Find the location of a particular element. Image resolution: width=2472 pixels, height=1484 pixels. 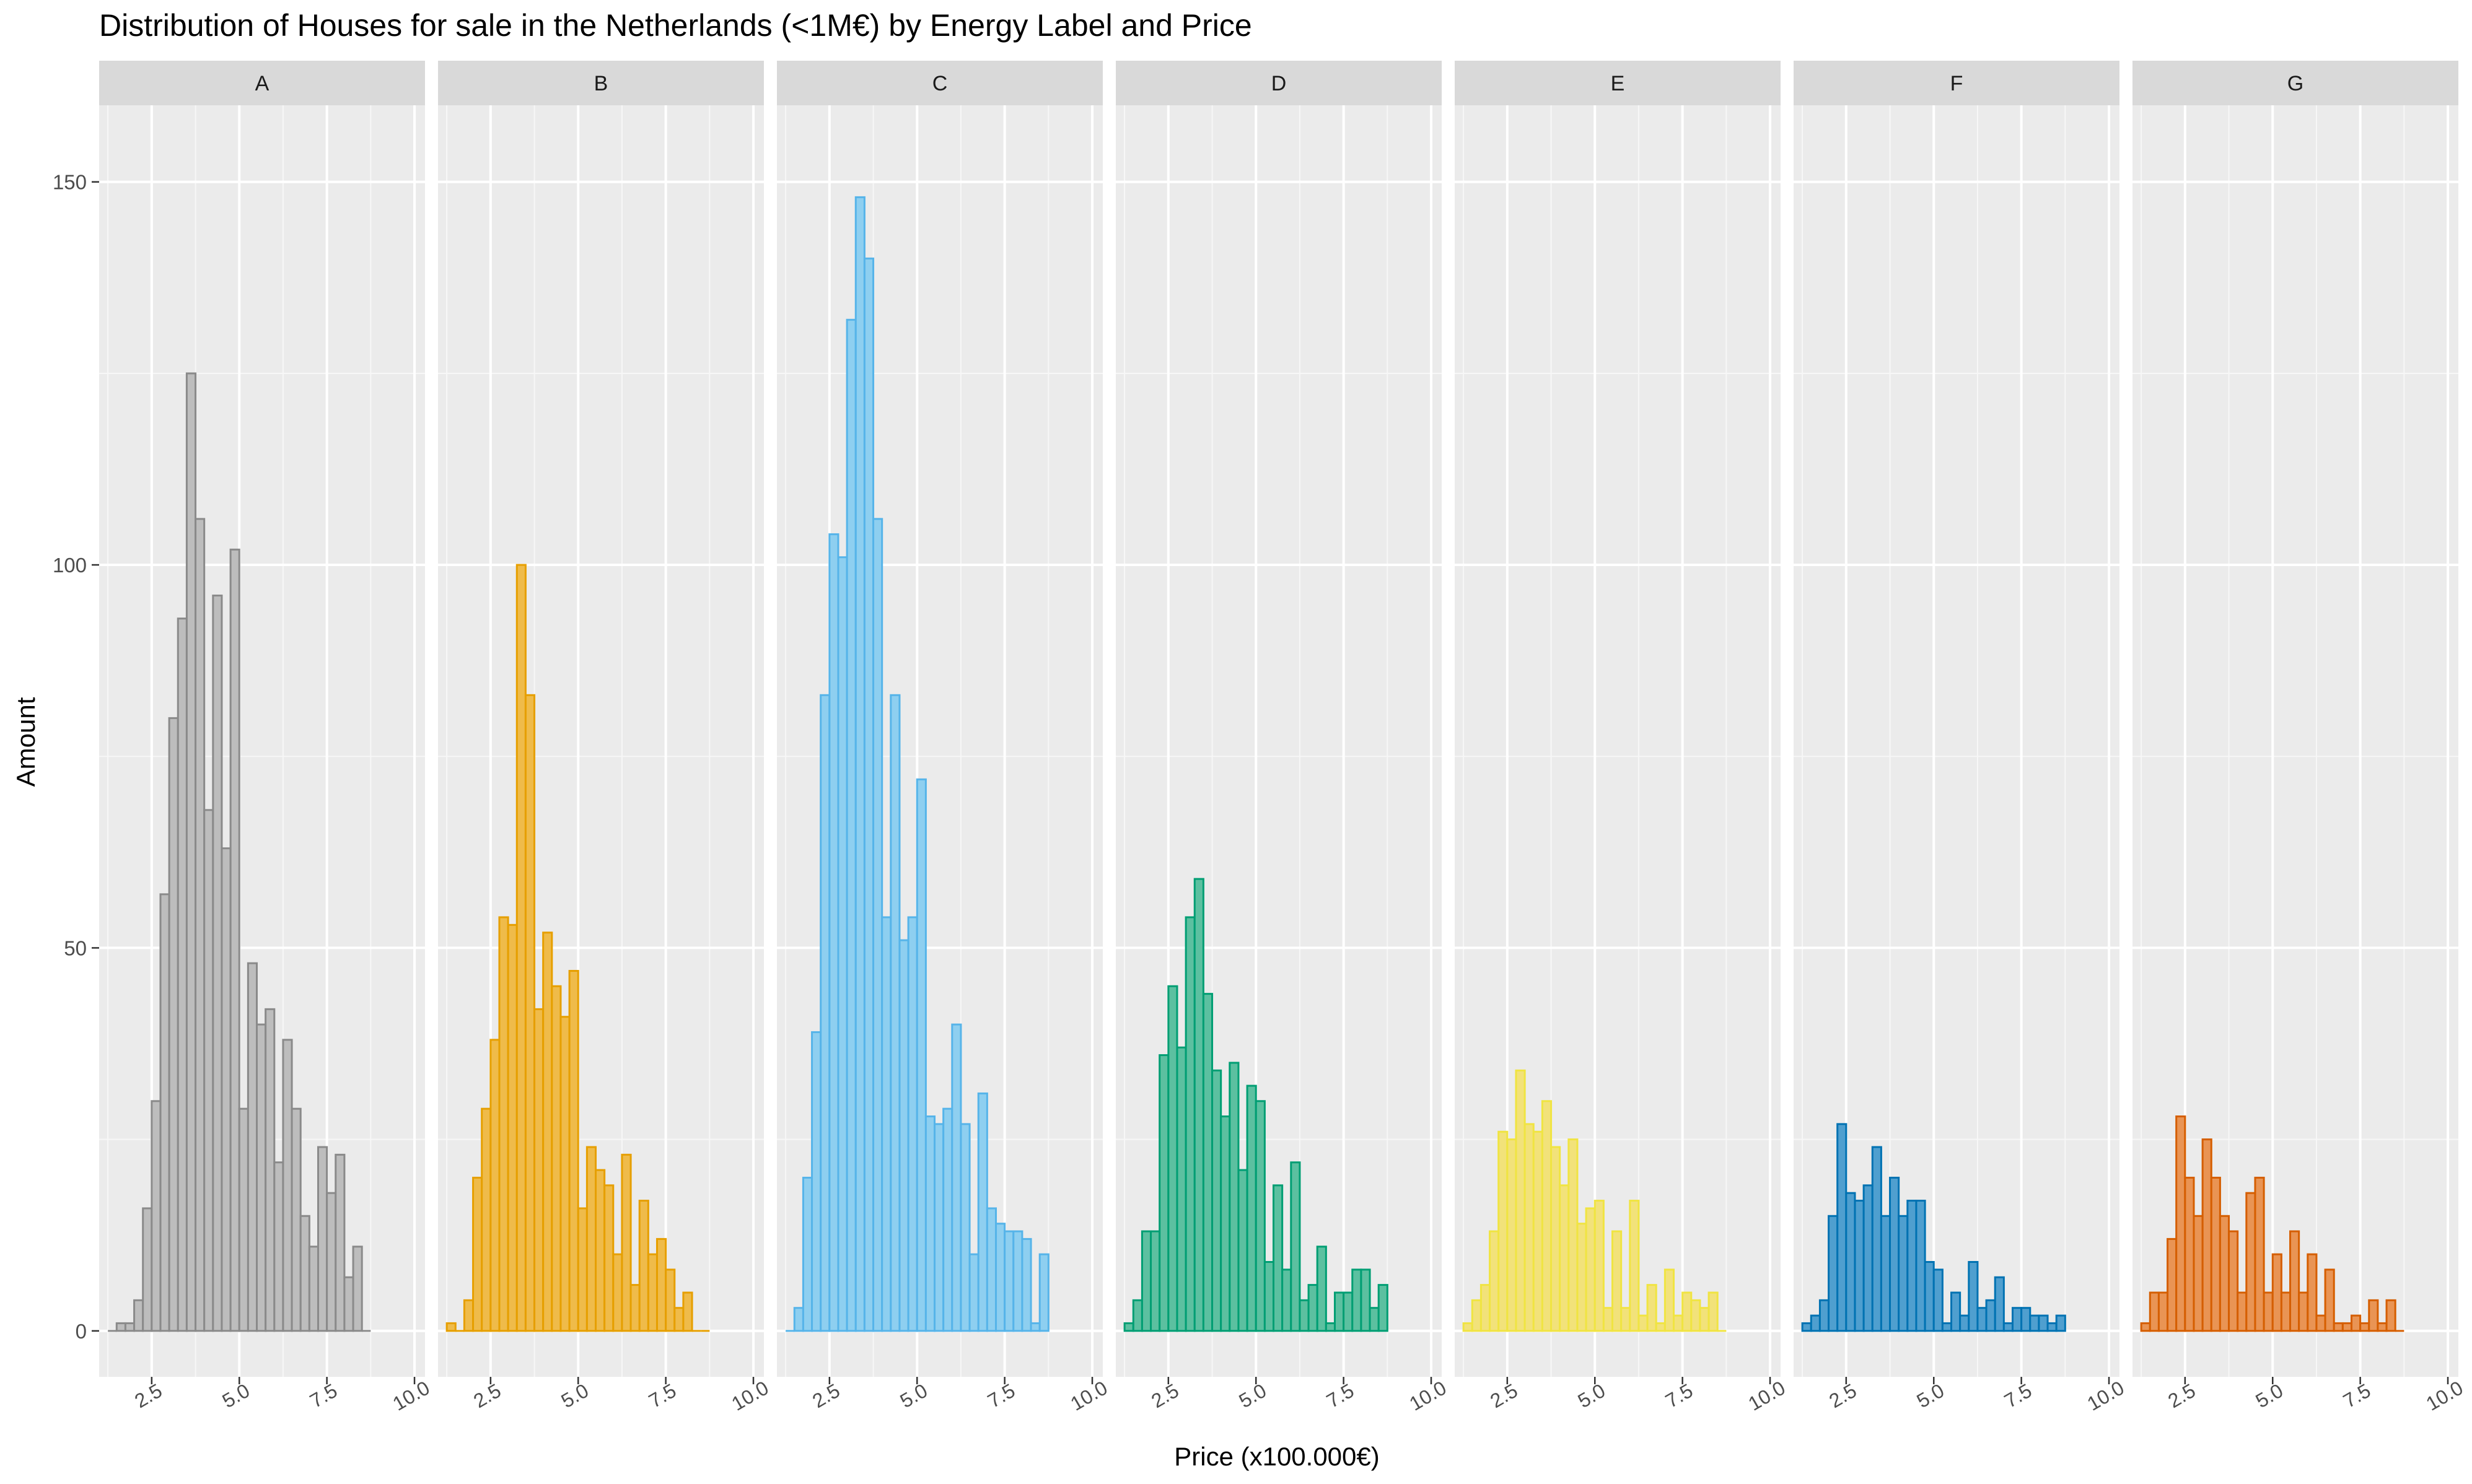

facet-panel-b: B 2.5 5.0 7.5 10.0 is located at coordinates (606, 738).